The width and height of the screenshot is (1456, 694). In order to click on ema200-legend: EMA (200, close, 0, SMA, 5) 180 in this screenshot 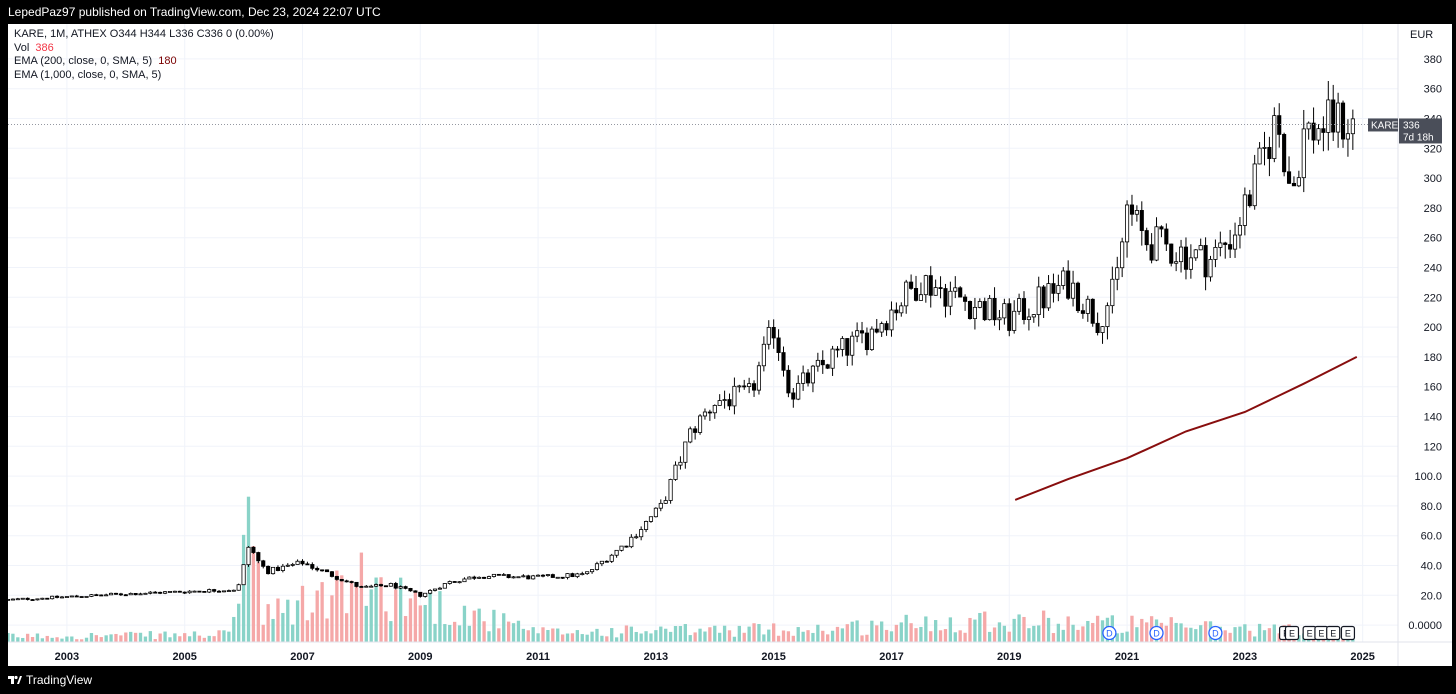, I will do `click(144, 62)`.